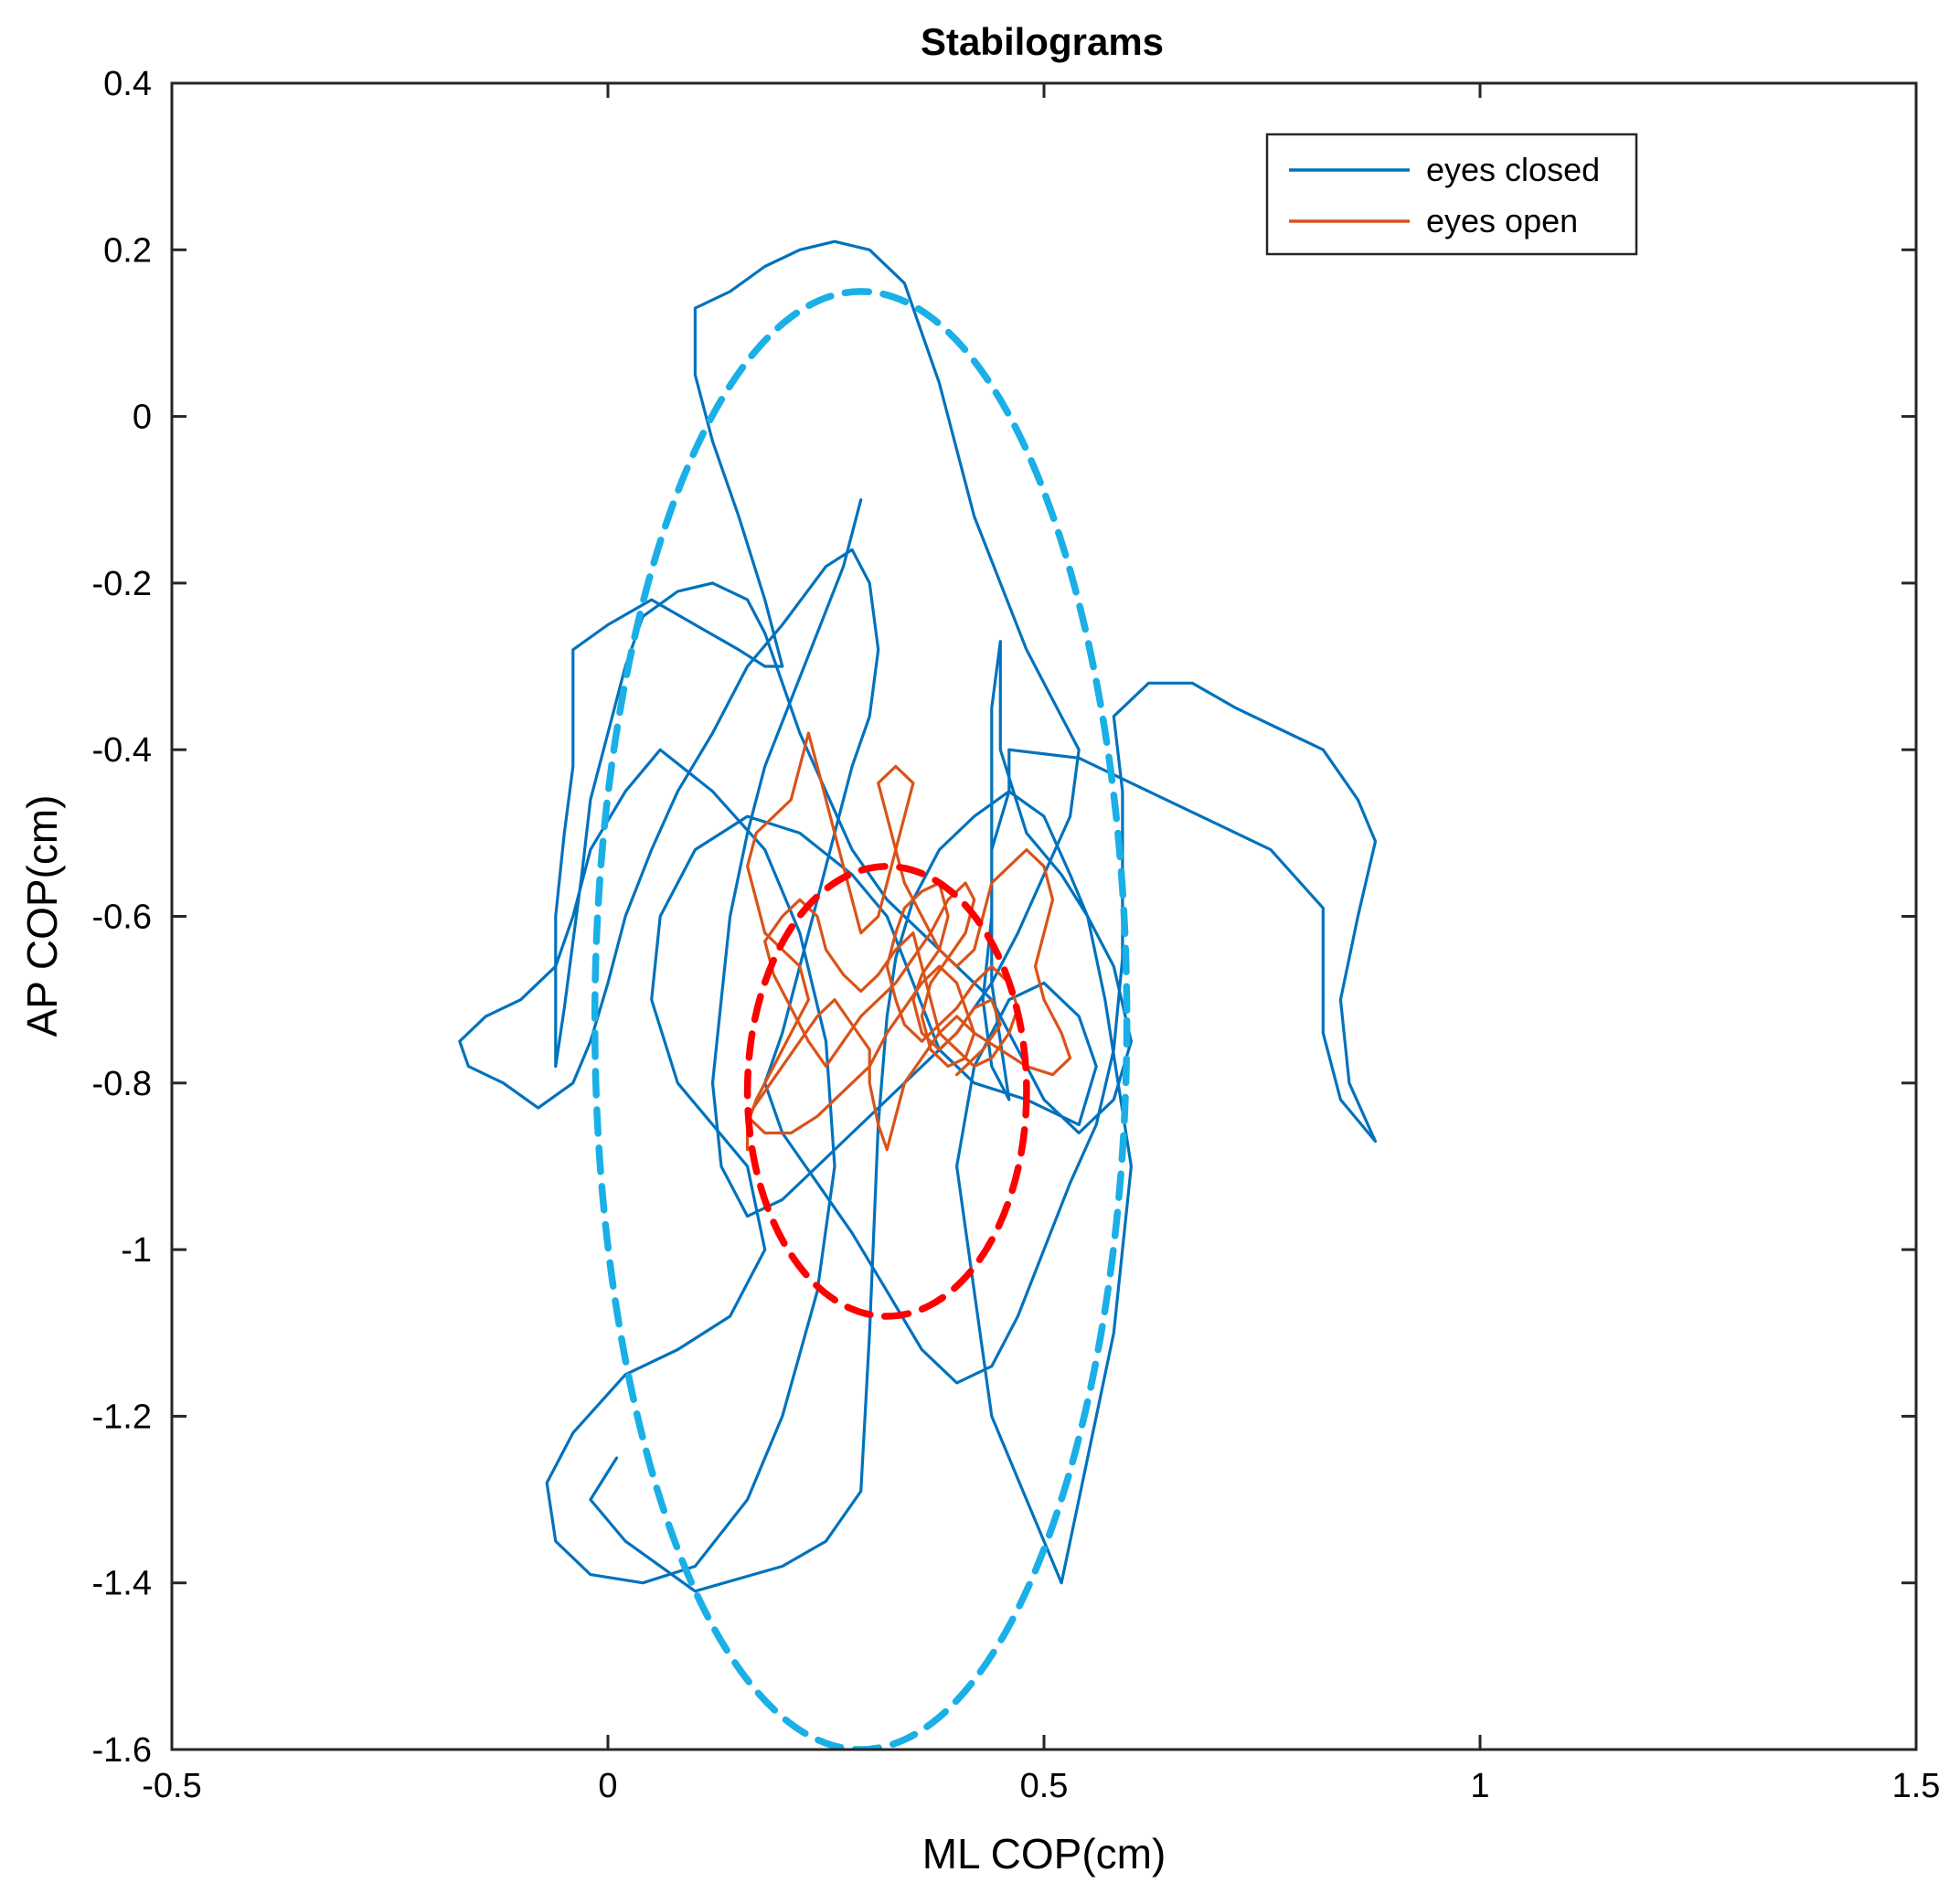 The height and width of the screenshot is (1904, 1960). I want to click on x-tick-label: 0, so click(607, 1786).